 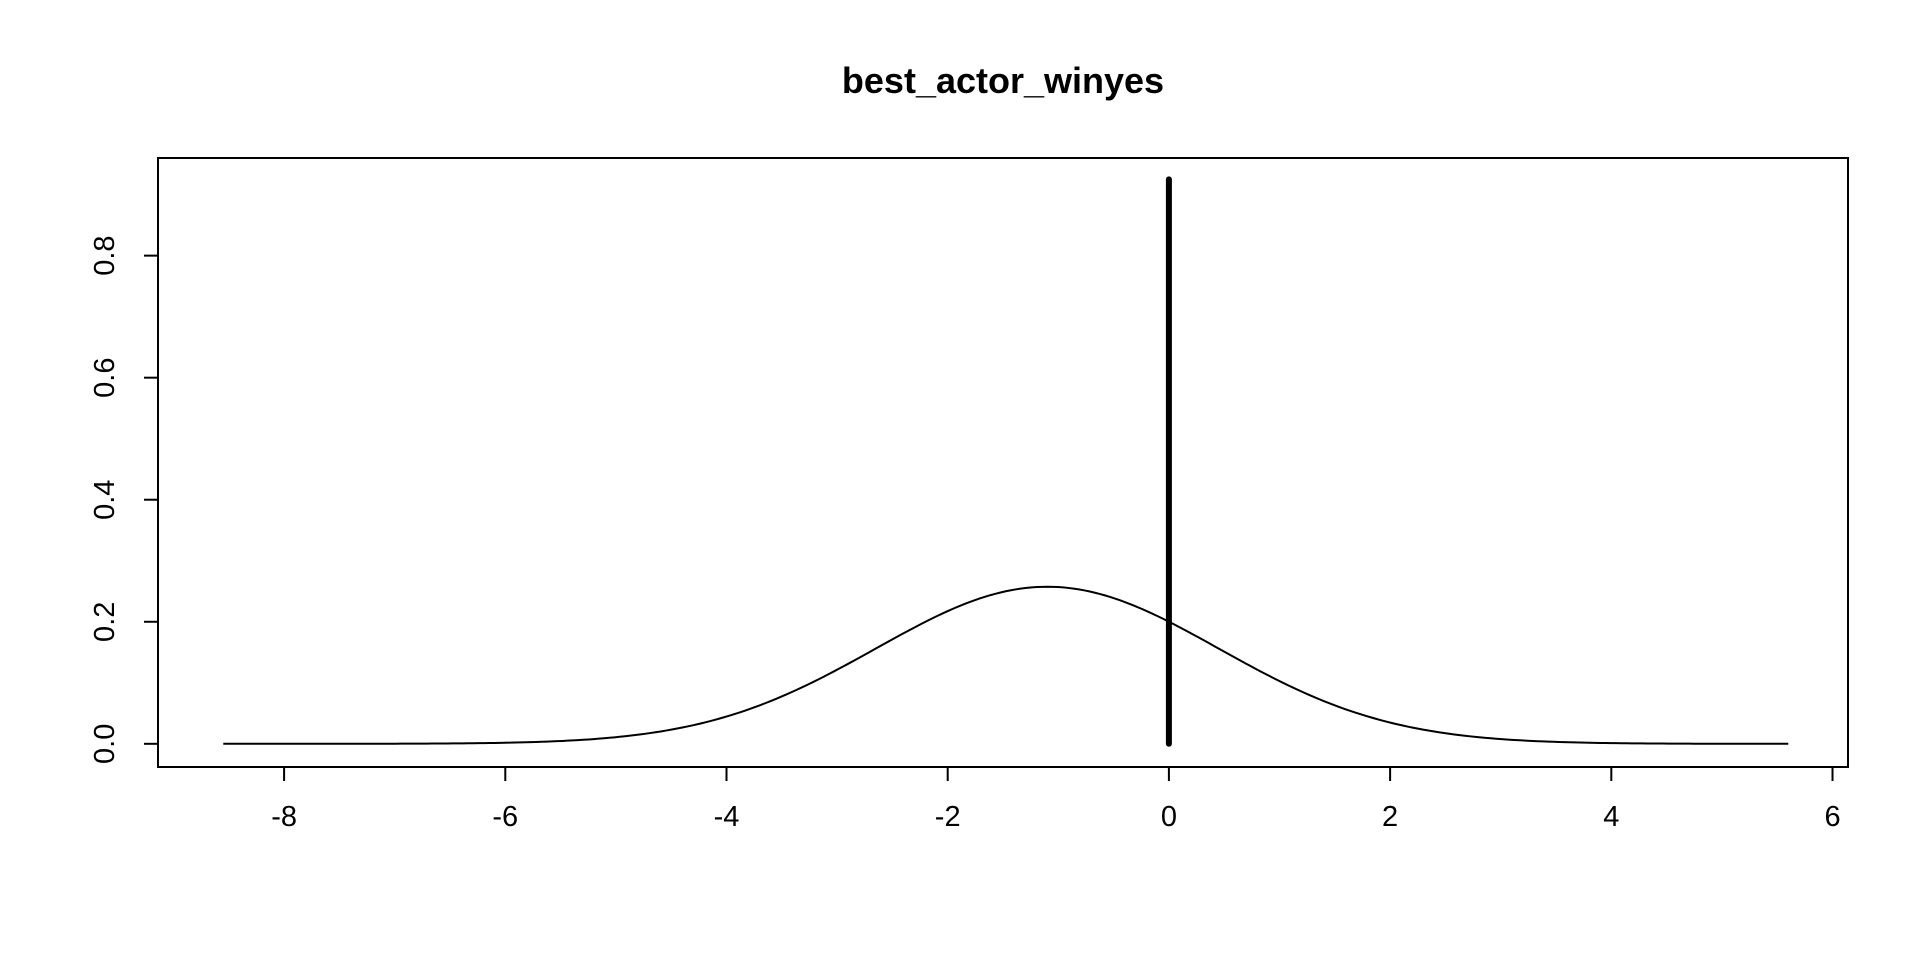 I want to click on x-tick-label: 2, so click(x=1390, y=817).